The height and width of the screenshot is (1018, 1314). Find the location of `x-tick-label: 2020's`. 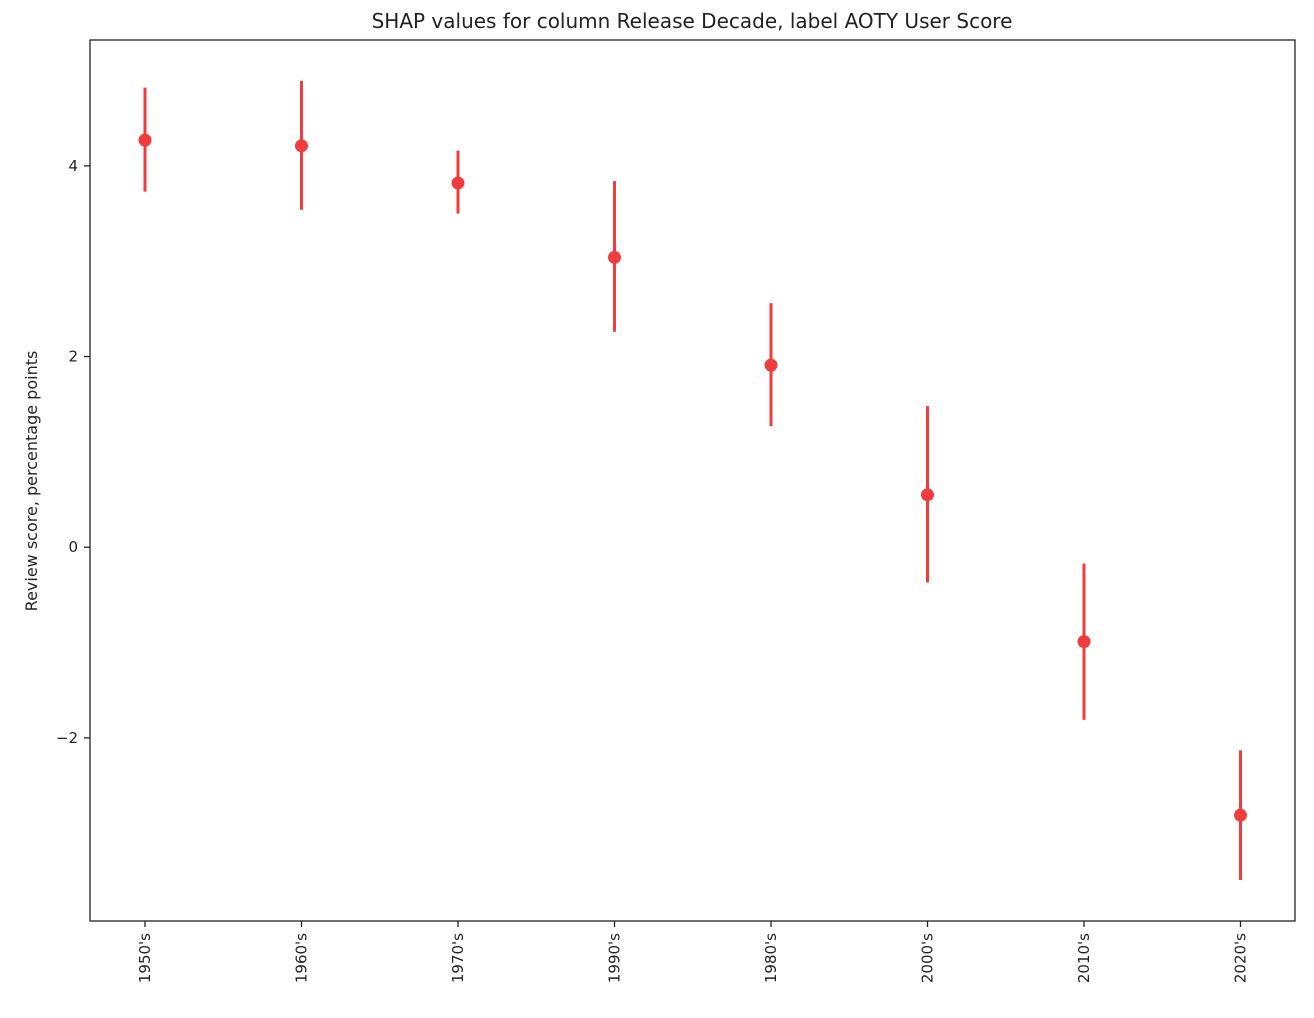

x-tick-label: 2020's is located at coordinates (1241, 958).